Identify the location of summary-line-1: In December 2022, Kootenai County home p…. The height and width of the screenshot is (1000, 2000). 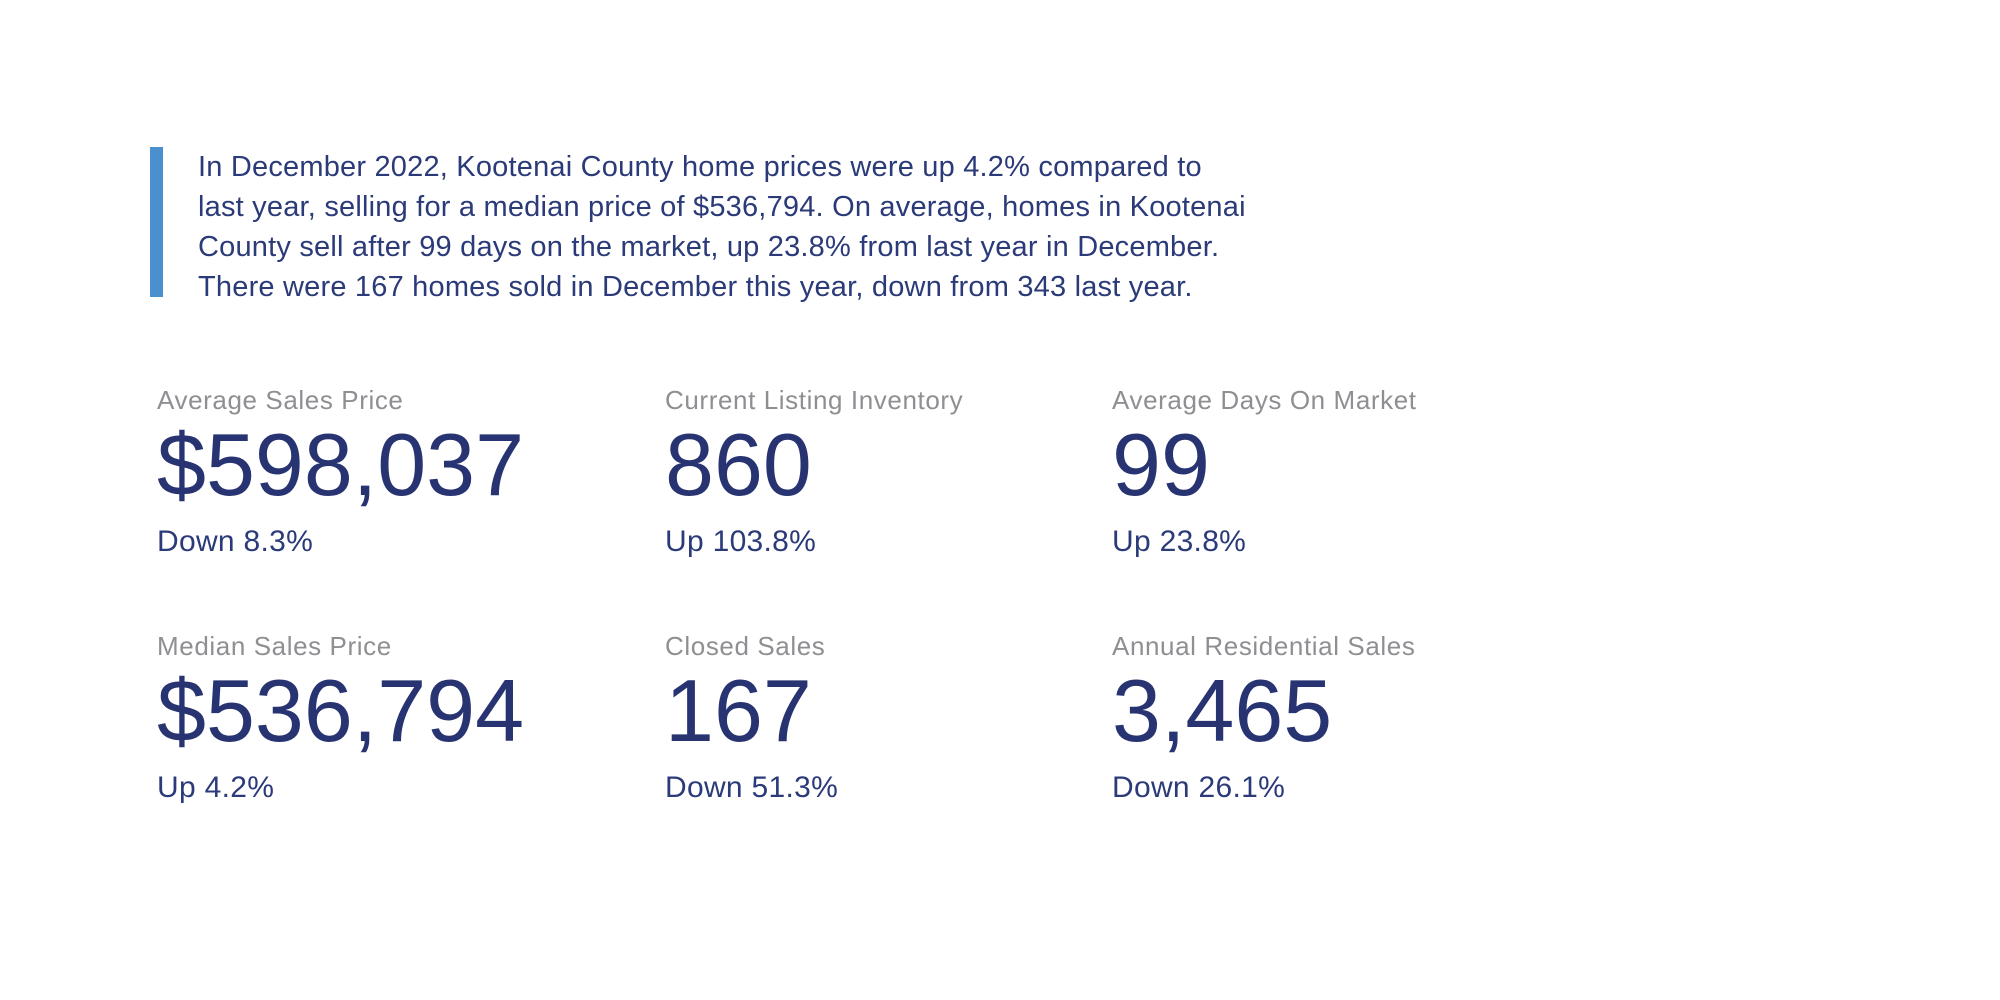
(700, 167).